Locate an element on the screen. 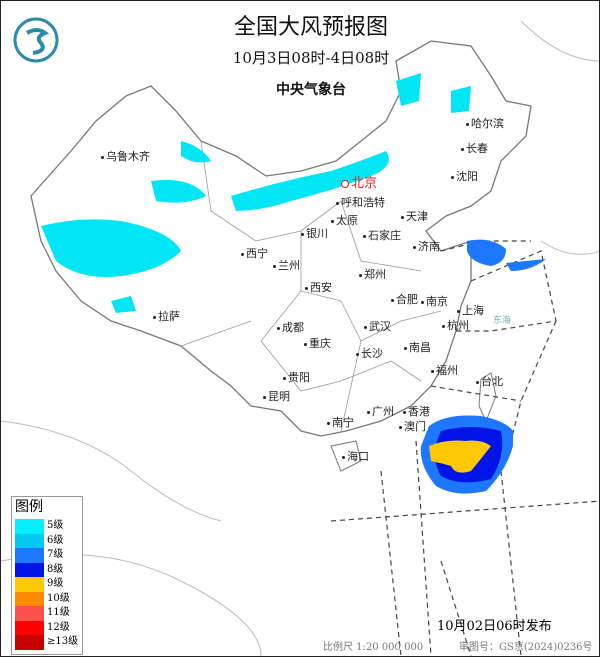 The width and height of the screenshot is (600, 657). city-label: 南宁 is located at coordinates (340, 423).